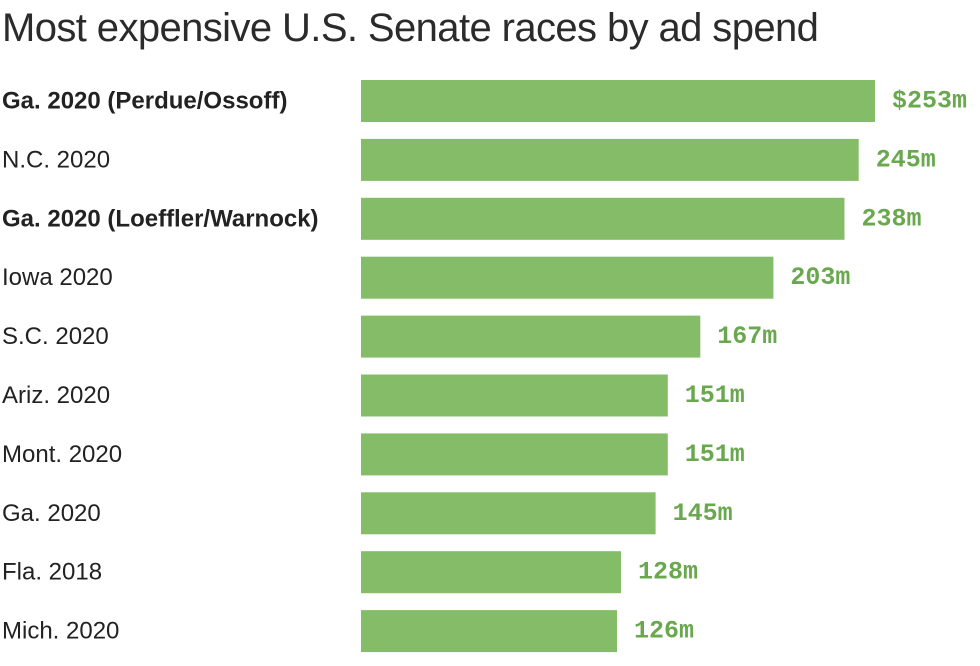 This screenshot has height=666, width=980. What do you see at coordinates (52, 572) in the screenshot?
I see `category-label-8: Fla. 2018` at bounding box center [52, 572].